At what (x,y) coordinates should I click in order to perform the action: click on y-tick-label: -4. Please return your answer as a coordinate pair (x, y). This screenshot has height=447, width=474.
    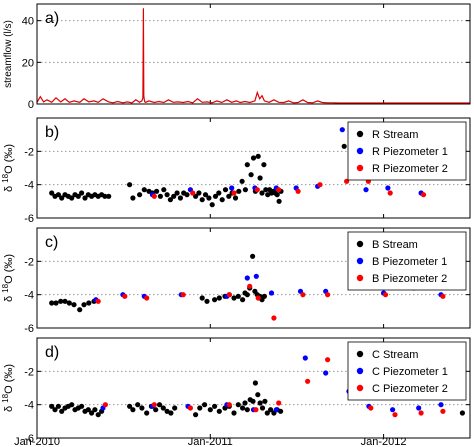
    Looking at the image, I should click on (29, 296).